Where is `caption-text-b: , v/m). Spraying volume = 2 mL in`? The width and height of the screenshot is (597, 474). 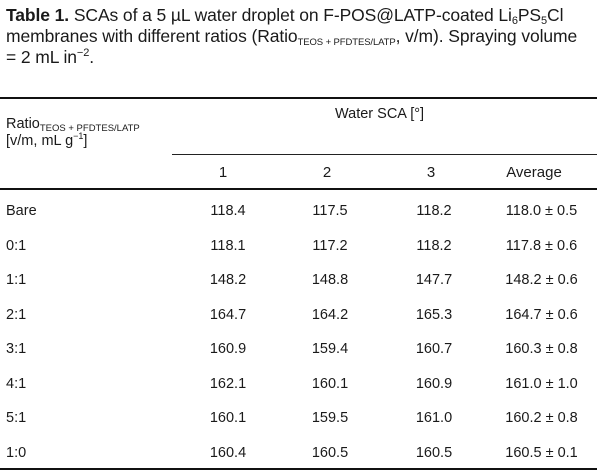
caption-text-b: , v/m). Spraying volume = 2 mL in is located at coordinates (292, 46).